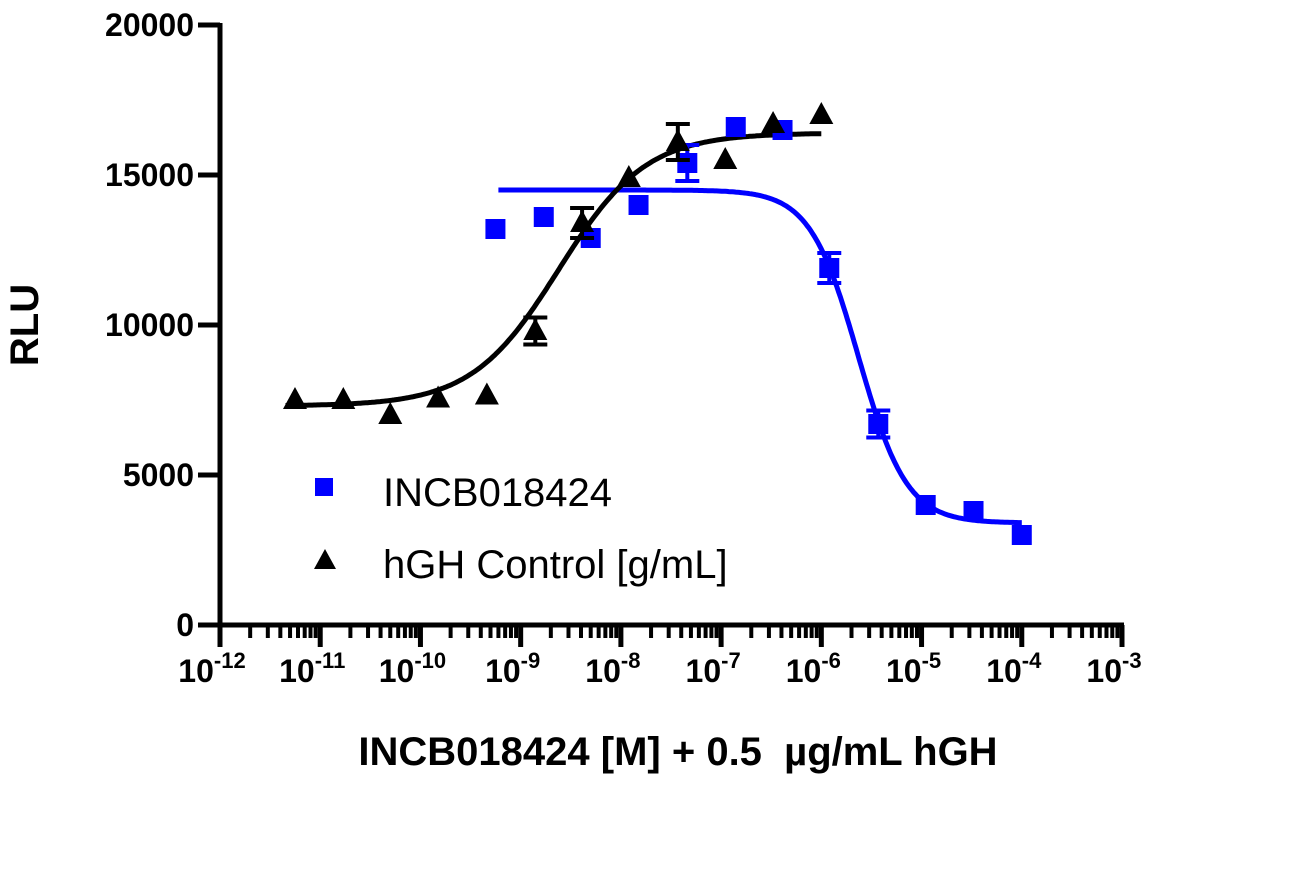 The image size is (1305, 888). I want to click on x-tick-exponent: -8, so click(631, 660).